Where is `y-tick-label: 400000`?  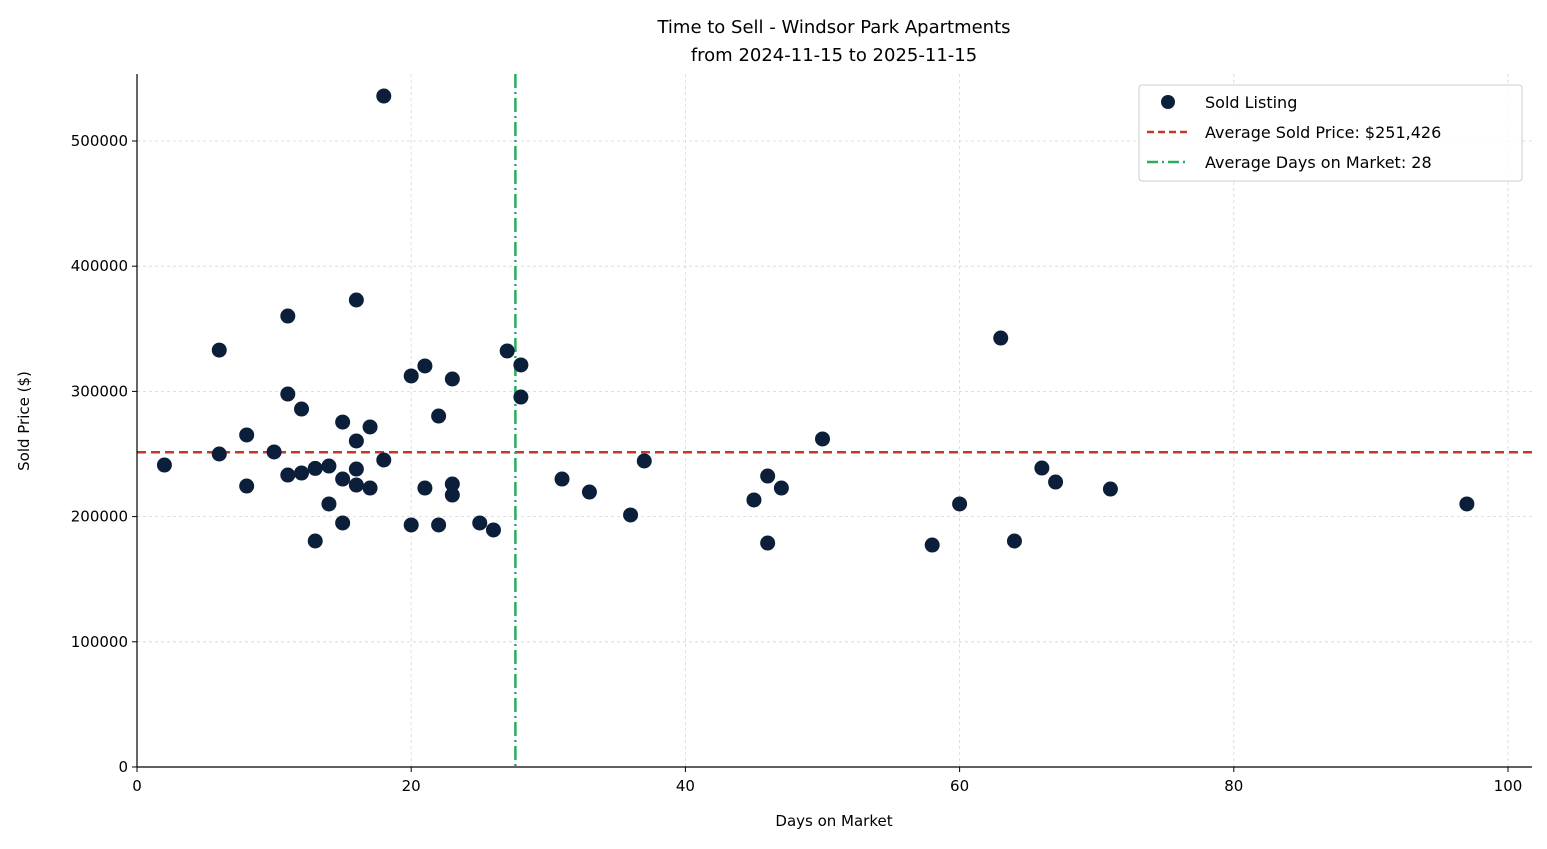
y-tick-label: 400000 is located at coordinates (99, 266).